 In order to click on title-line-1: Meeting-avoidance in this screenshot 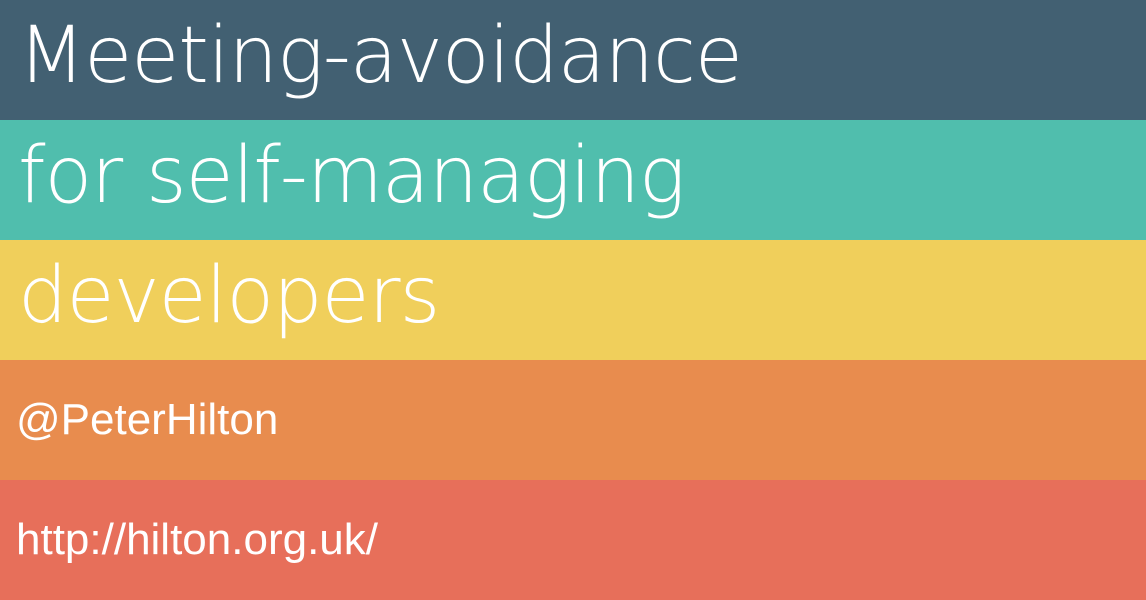, I will do `click(380, 56)`.